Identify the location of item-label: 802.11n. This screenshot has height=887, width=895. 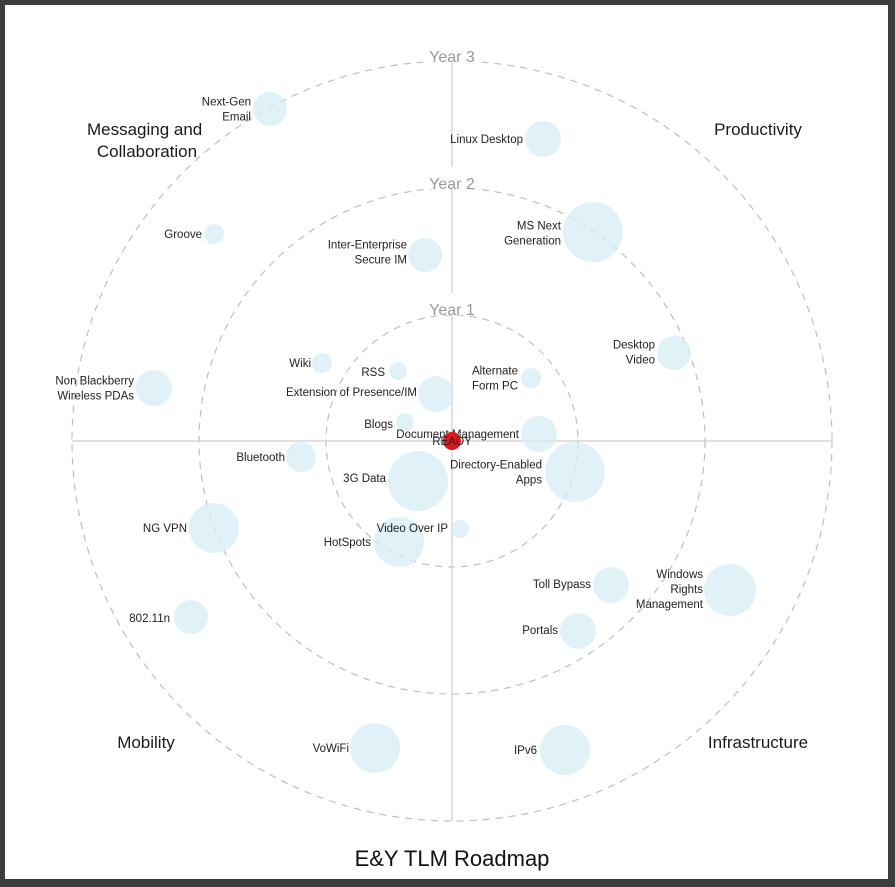
(149, 619).